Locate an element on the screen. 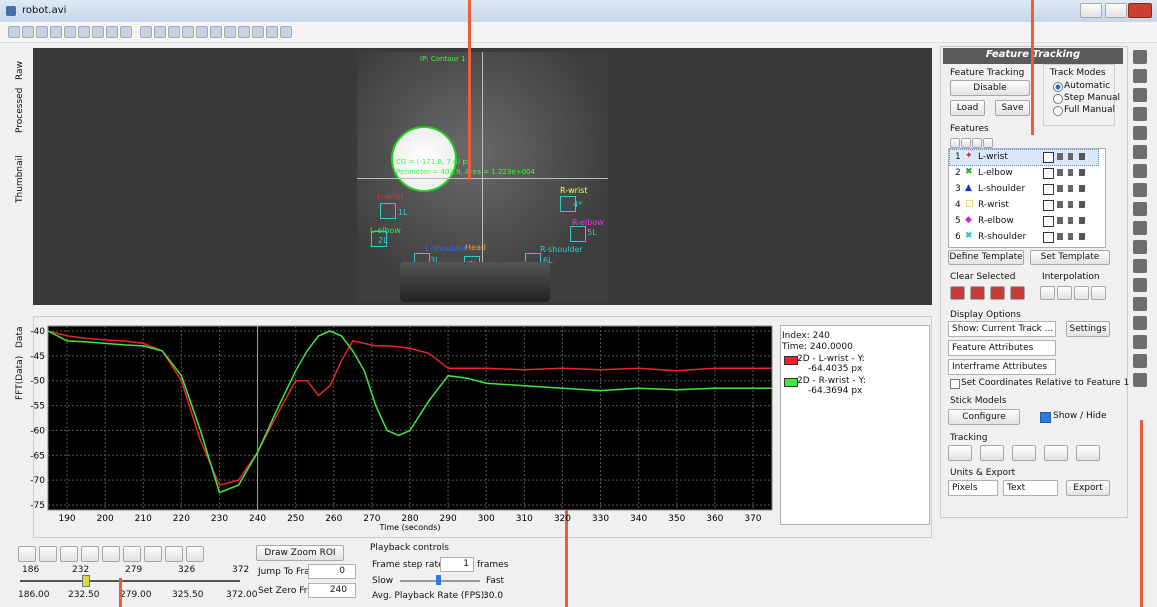 This screenshot has height=607, width=1157. view-tab: Processed is located at coordinates (20, 110).